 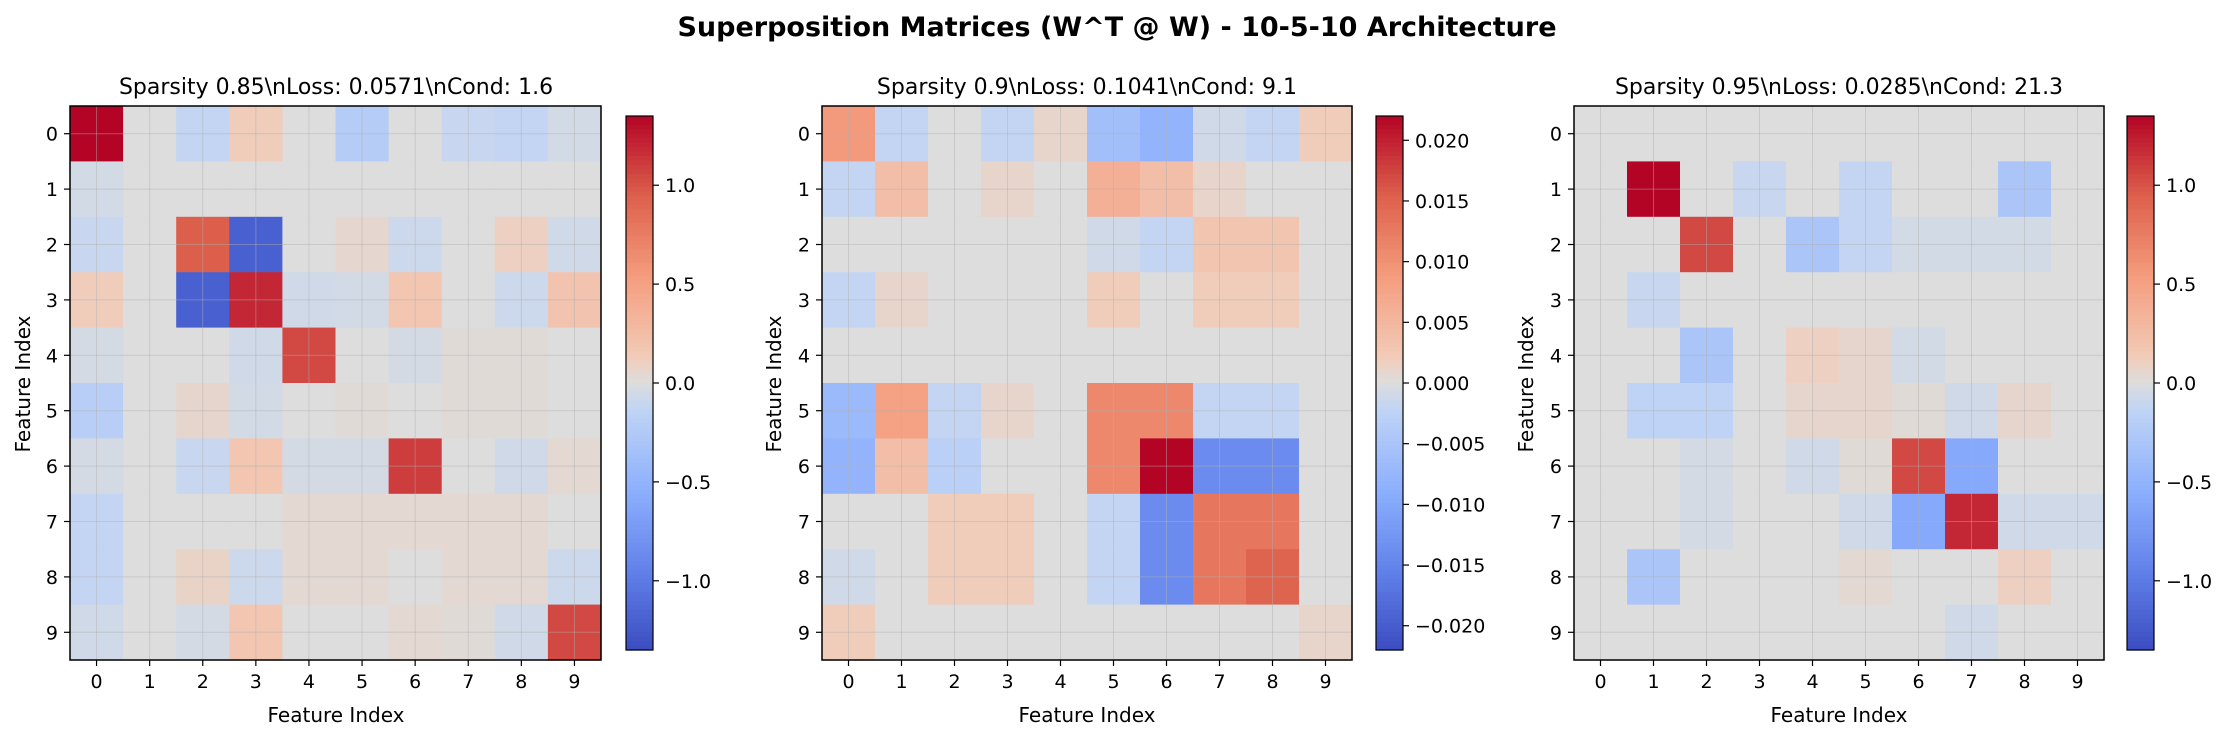 I want to click on colorbar-tick-label: −1.0, so click(x=688, y=582).